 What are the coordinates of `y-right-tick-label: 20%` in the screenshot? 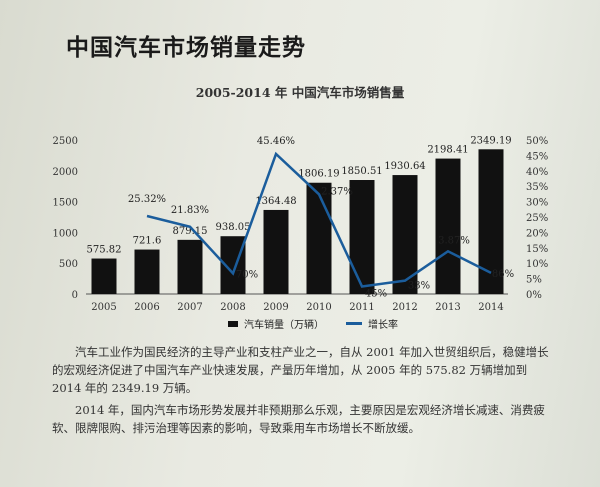 It's located at (537, 233).